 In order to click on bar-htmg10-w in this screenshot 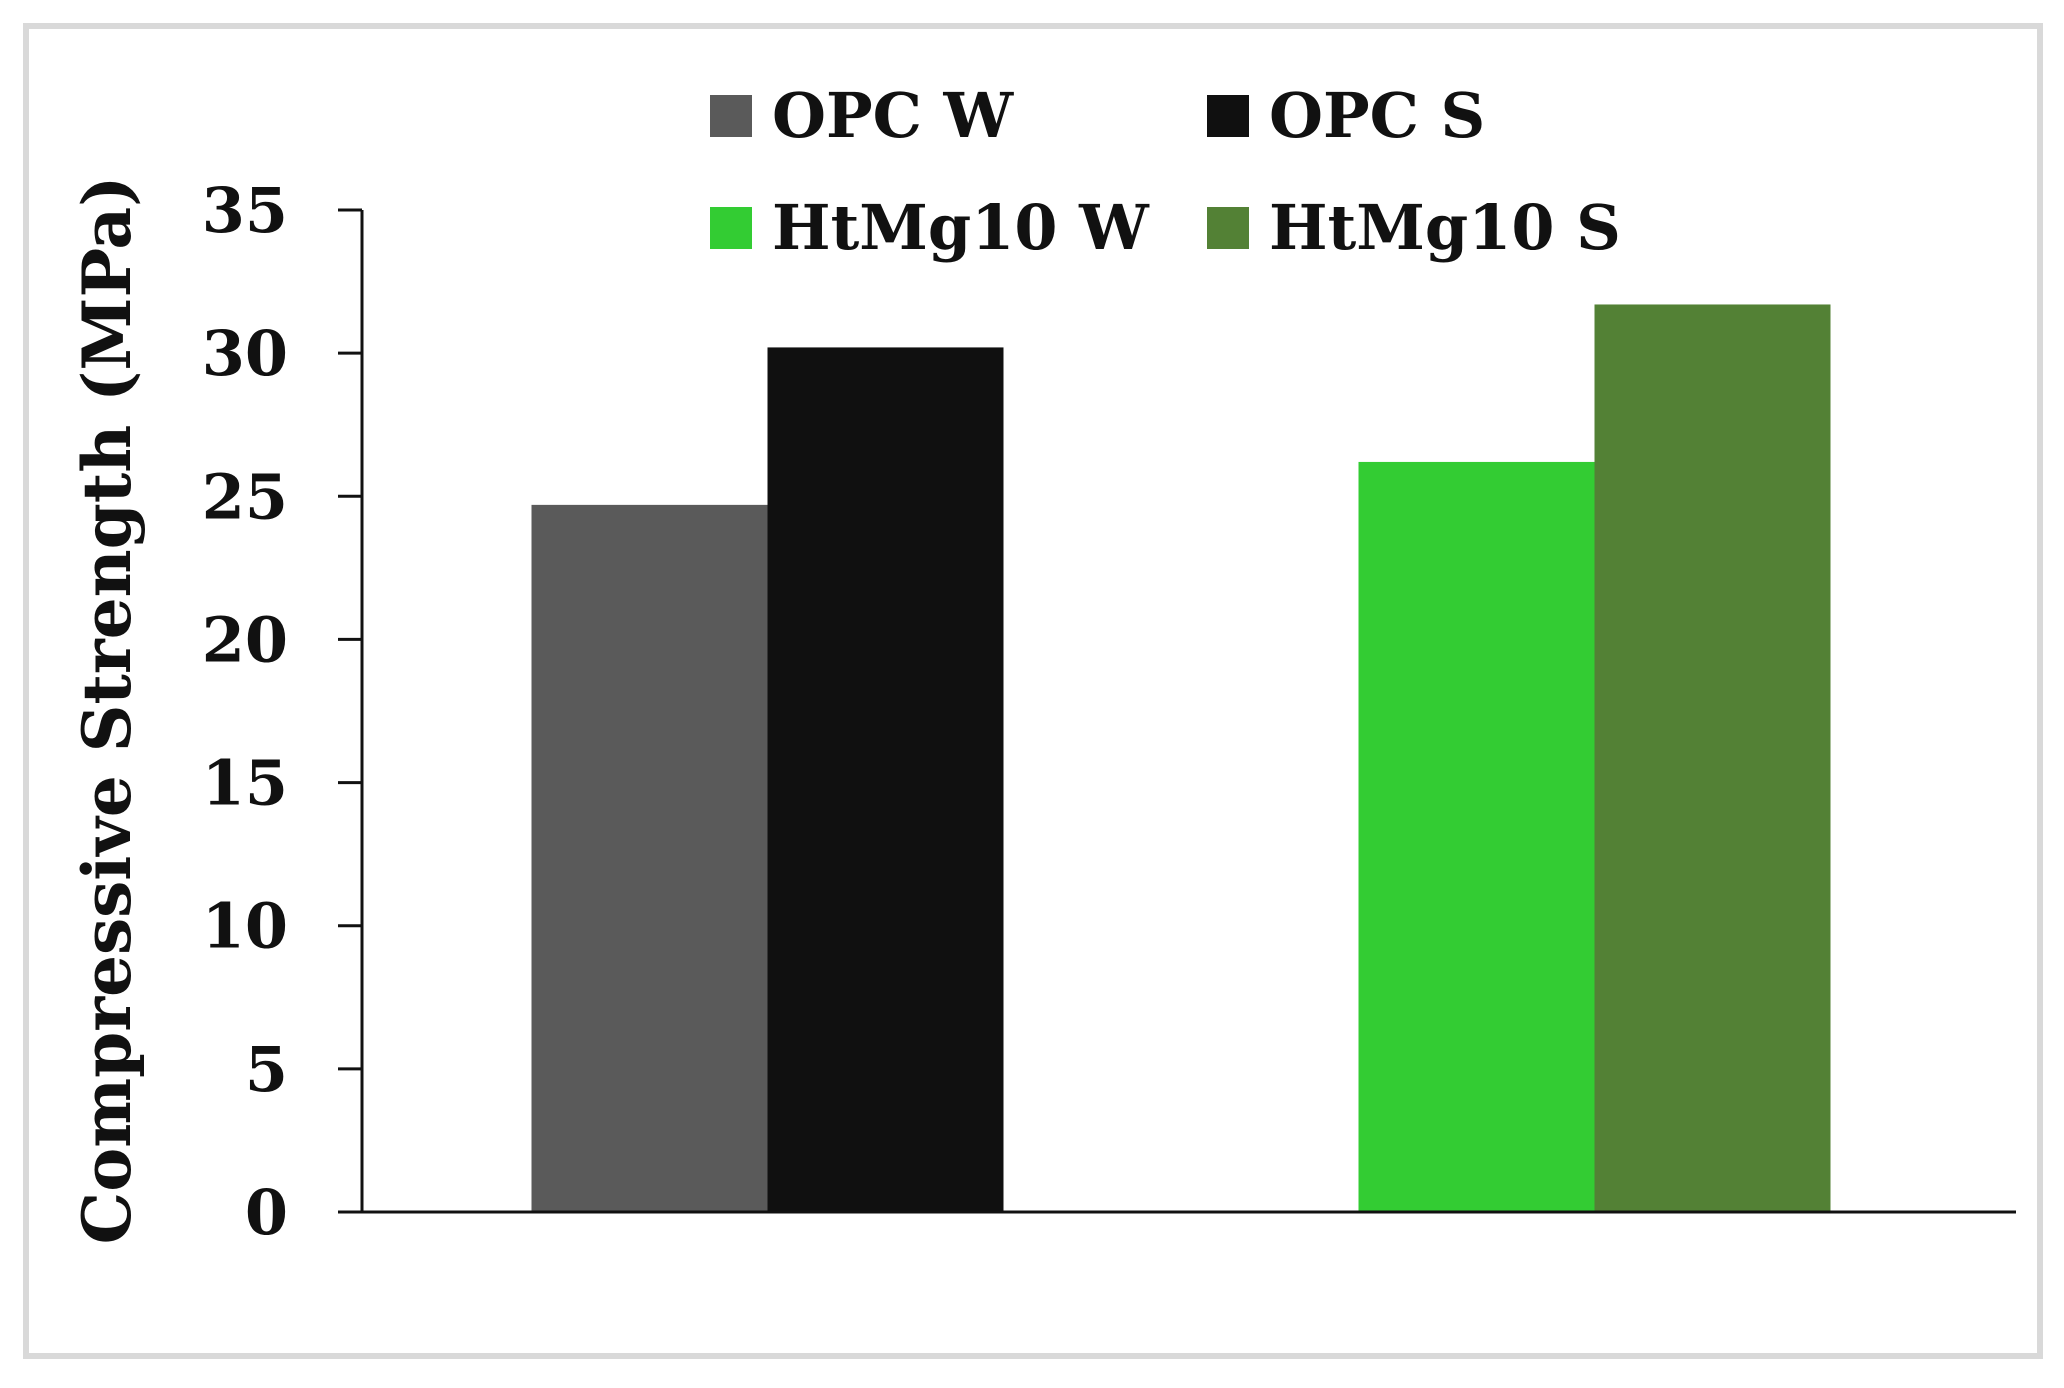, I will do `click(1476, 837)`.